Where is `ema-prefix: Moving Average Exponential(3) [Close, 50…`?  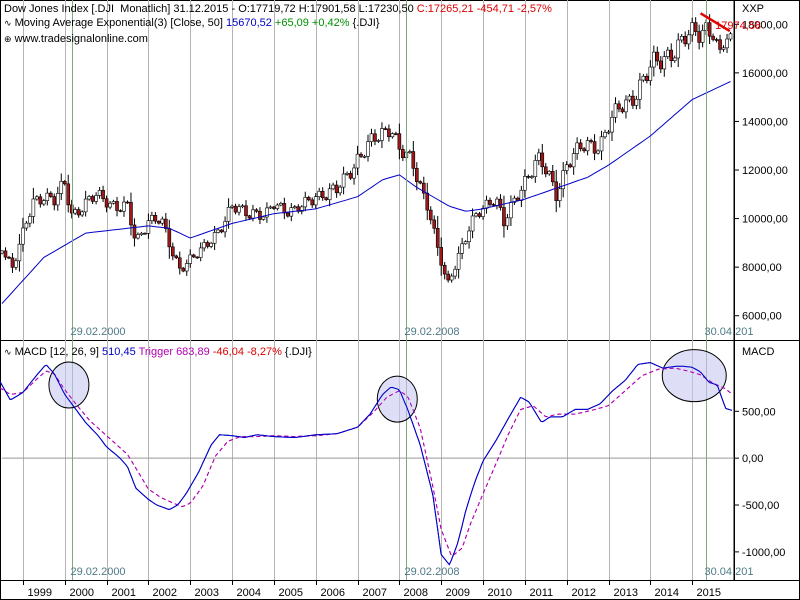
ema-prefix: Moving Average Exponential(3) [Close, 50… is located at coordinates (120, 23).